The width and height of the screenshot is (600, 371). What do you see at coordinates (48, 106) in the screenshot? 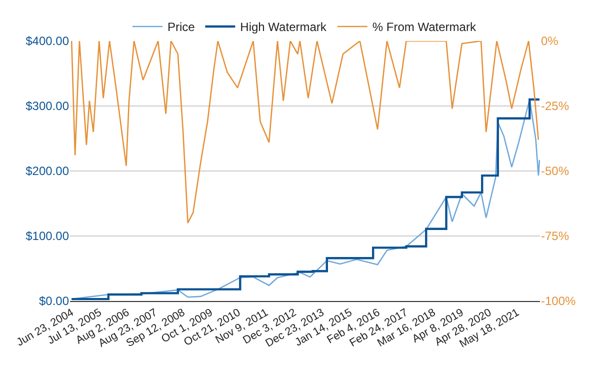
I see `y-tick-label: $300.00` at bounding box center [48, 106].